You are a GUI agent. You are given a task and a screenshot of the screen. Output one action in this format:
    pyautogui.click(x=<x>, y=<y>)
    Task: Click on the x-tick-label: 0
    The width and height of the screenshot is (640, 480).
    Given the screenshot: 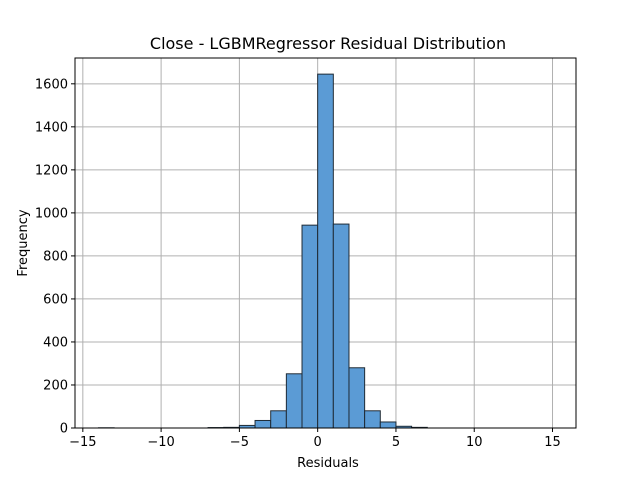 What is the action you would take?
    pyautogui.click(x=318, y=442)
    